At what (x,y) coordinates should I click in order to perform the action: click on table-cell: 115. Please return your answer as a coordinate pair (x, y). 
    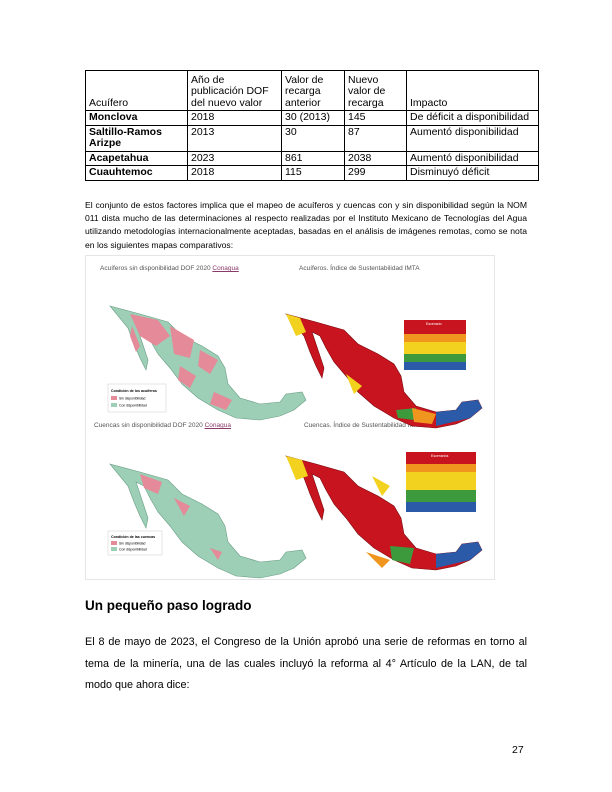
    Looking at the image, I should click on (313, 173).